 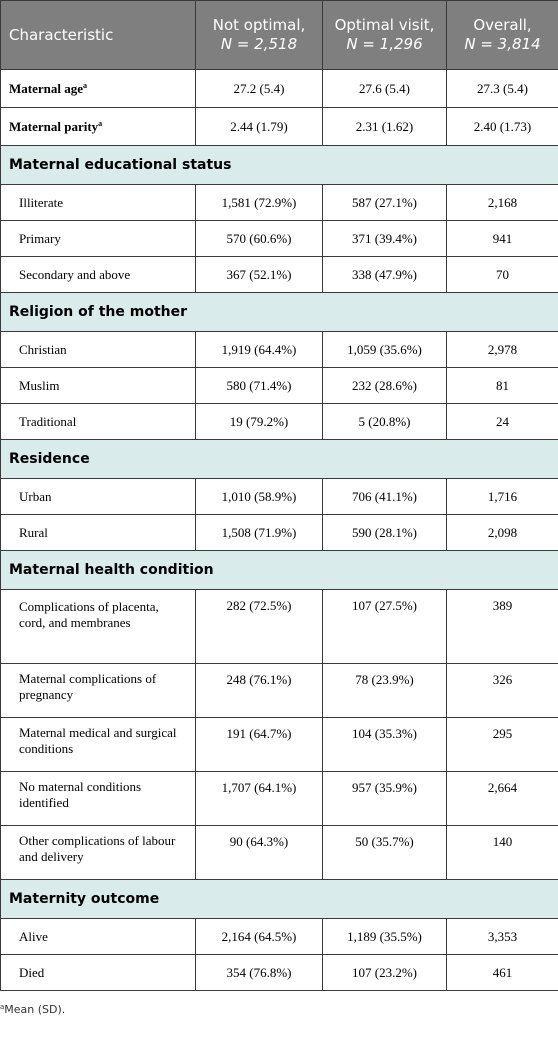 What do you see at coordinates (384, 626) in the screenshot?
I see `cell-optimal: 107 (27.5%)` at bounding box center [384, 626].